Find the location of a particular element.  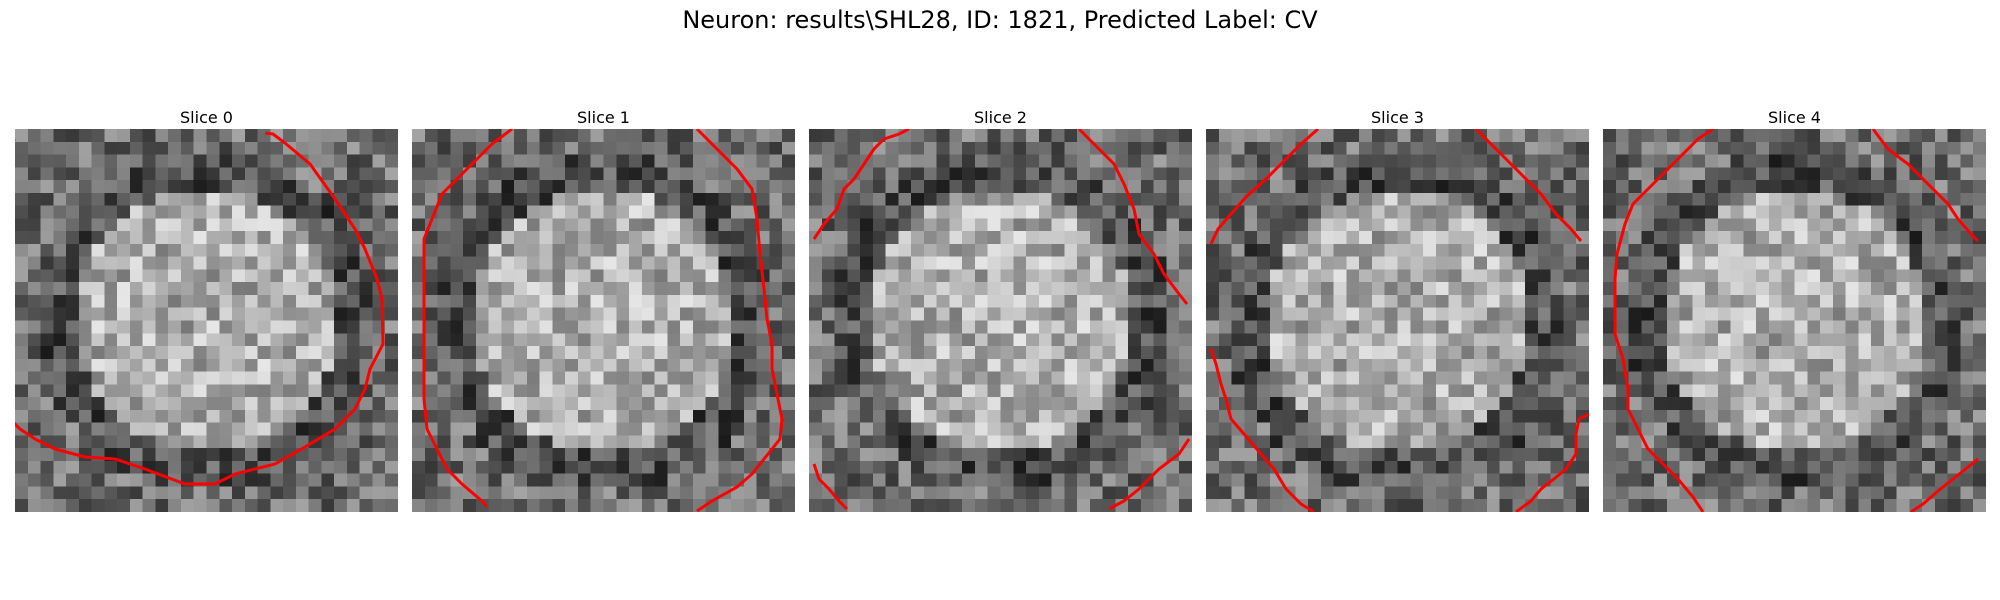

slice-title: Slice 2 is located at coordinates (1000, 117).